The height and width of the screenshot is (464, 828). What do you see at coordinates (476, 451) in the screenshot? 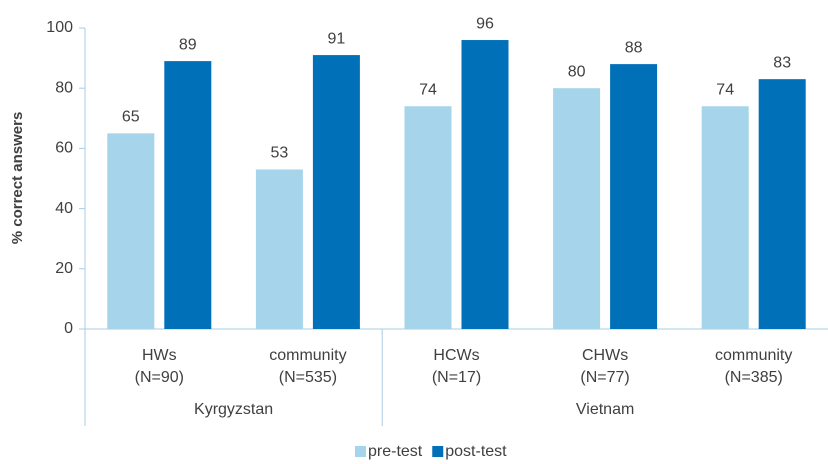
I see `legend-label: post-test` at bounding box center [476, 451].